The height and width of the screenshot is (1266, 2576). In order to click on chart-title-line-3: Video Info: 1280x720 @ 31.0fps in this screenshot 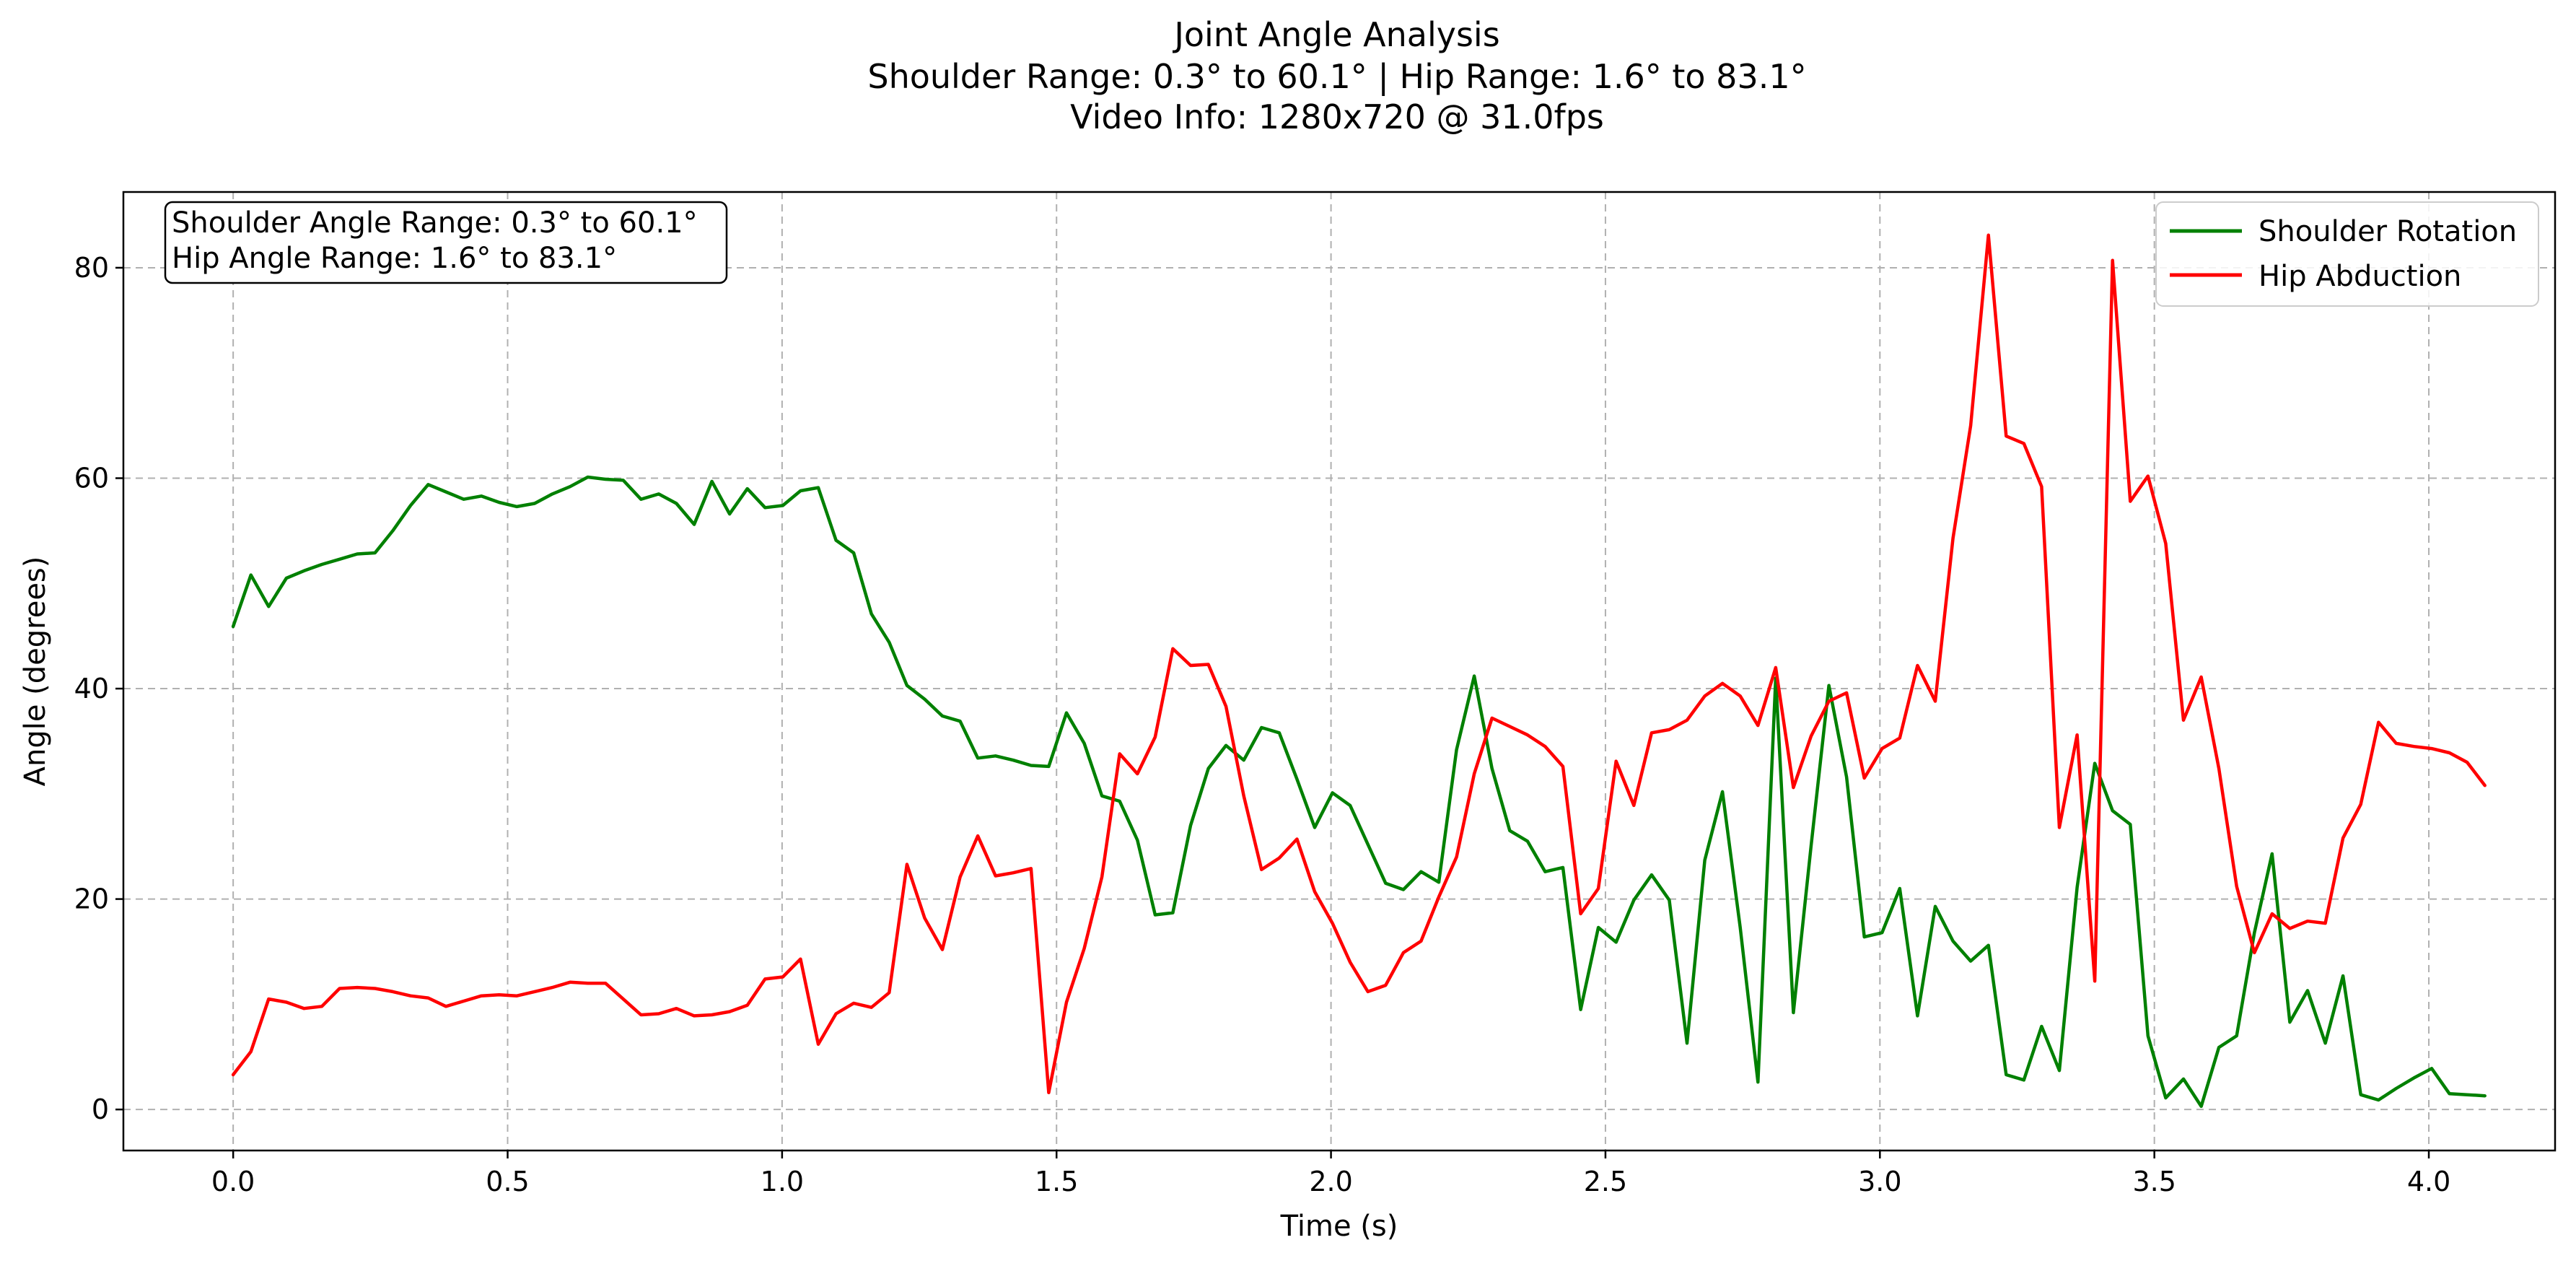, I will do `click(1337, 116)`.